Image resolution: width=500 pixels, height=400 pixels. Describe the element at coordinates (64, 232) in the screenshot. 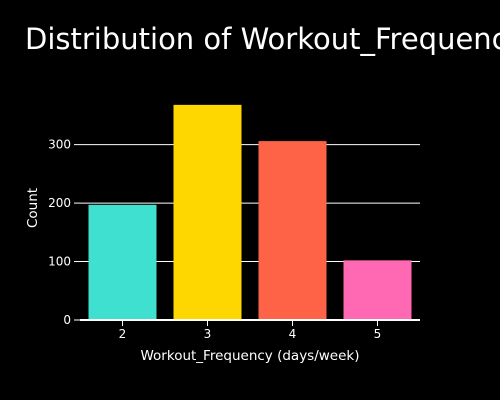

I see `y-axis-ticks: 0 100 200 300` at that location.